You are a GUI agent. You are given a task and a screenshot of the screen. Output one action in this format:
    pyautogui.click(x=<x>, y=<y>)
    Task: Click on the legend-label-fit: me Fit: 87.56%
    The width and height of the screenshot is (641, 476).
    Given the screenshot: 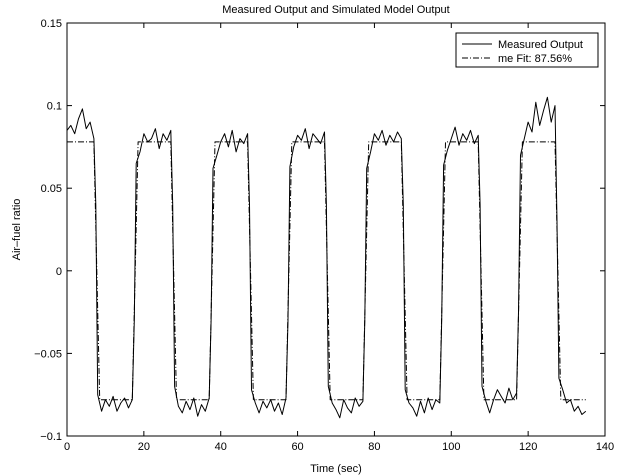 What is the action you would take?
    pyautogui.click(x=535, y=59)
    